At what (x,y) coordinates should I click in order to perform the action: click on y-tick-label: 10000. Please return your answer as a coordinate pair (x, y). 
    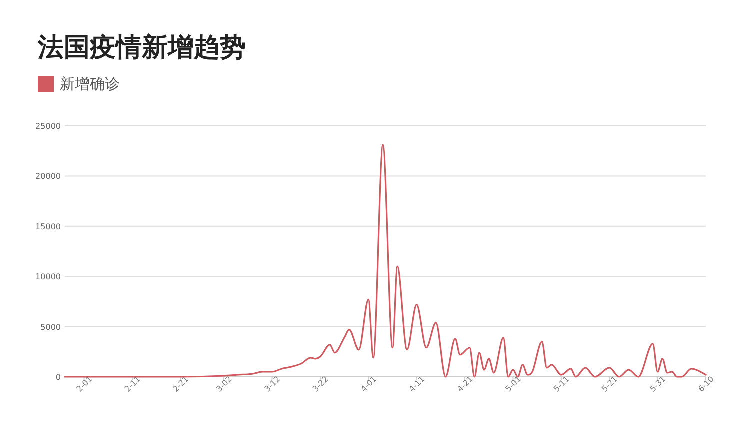
    Looking at the image, I should click on (48, 277).